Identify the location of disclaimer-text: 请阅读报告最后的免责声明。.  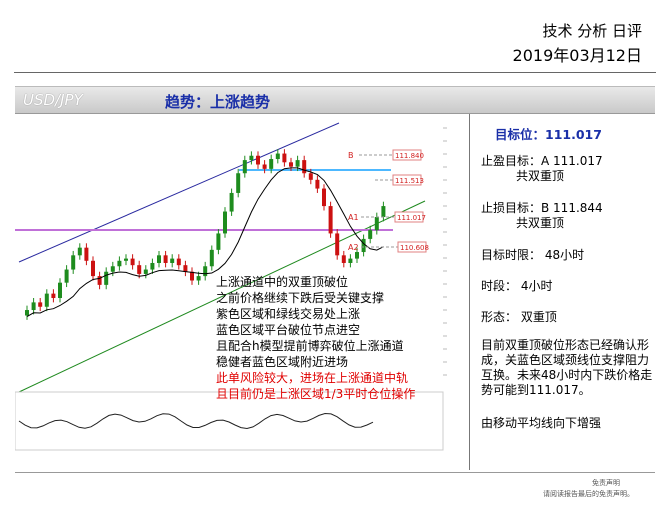
(588, 494).